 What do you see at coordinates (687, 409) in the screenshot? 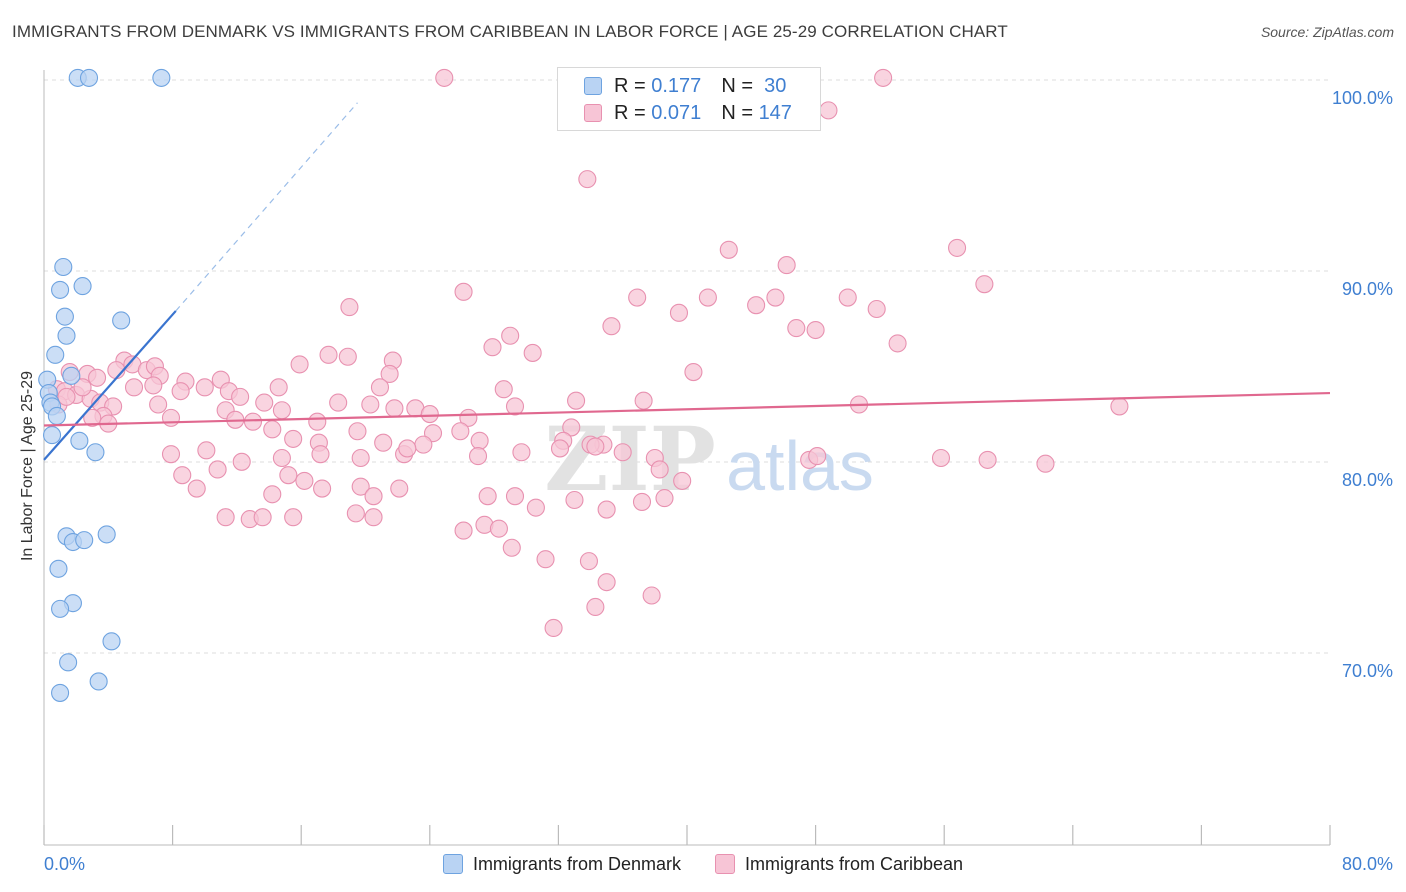
I see `caribbean-trend-line` at bounding box center [687, 409].